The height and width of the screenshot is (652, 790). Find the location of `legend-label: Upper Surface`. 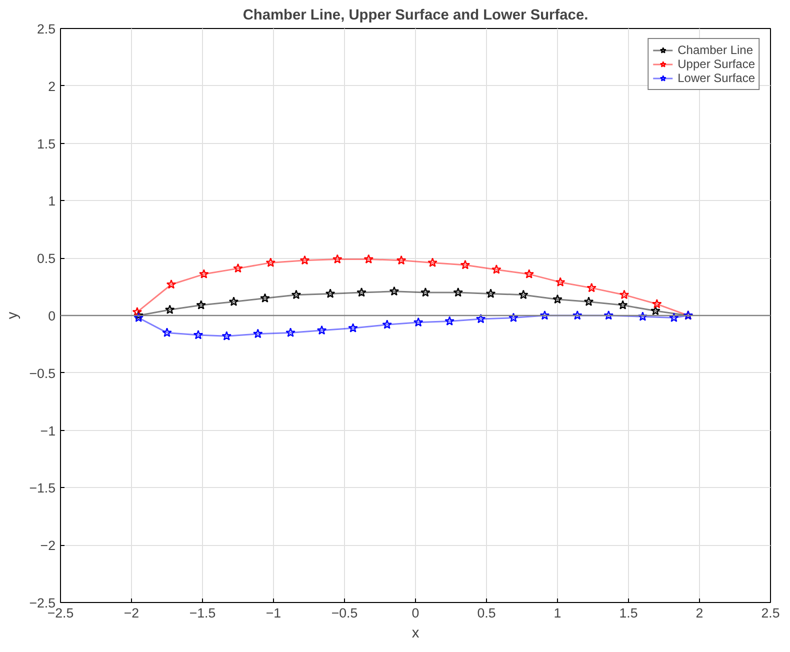

legend-label: Upper Surface is located at coordinates (716, 64).